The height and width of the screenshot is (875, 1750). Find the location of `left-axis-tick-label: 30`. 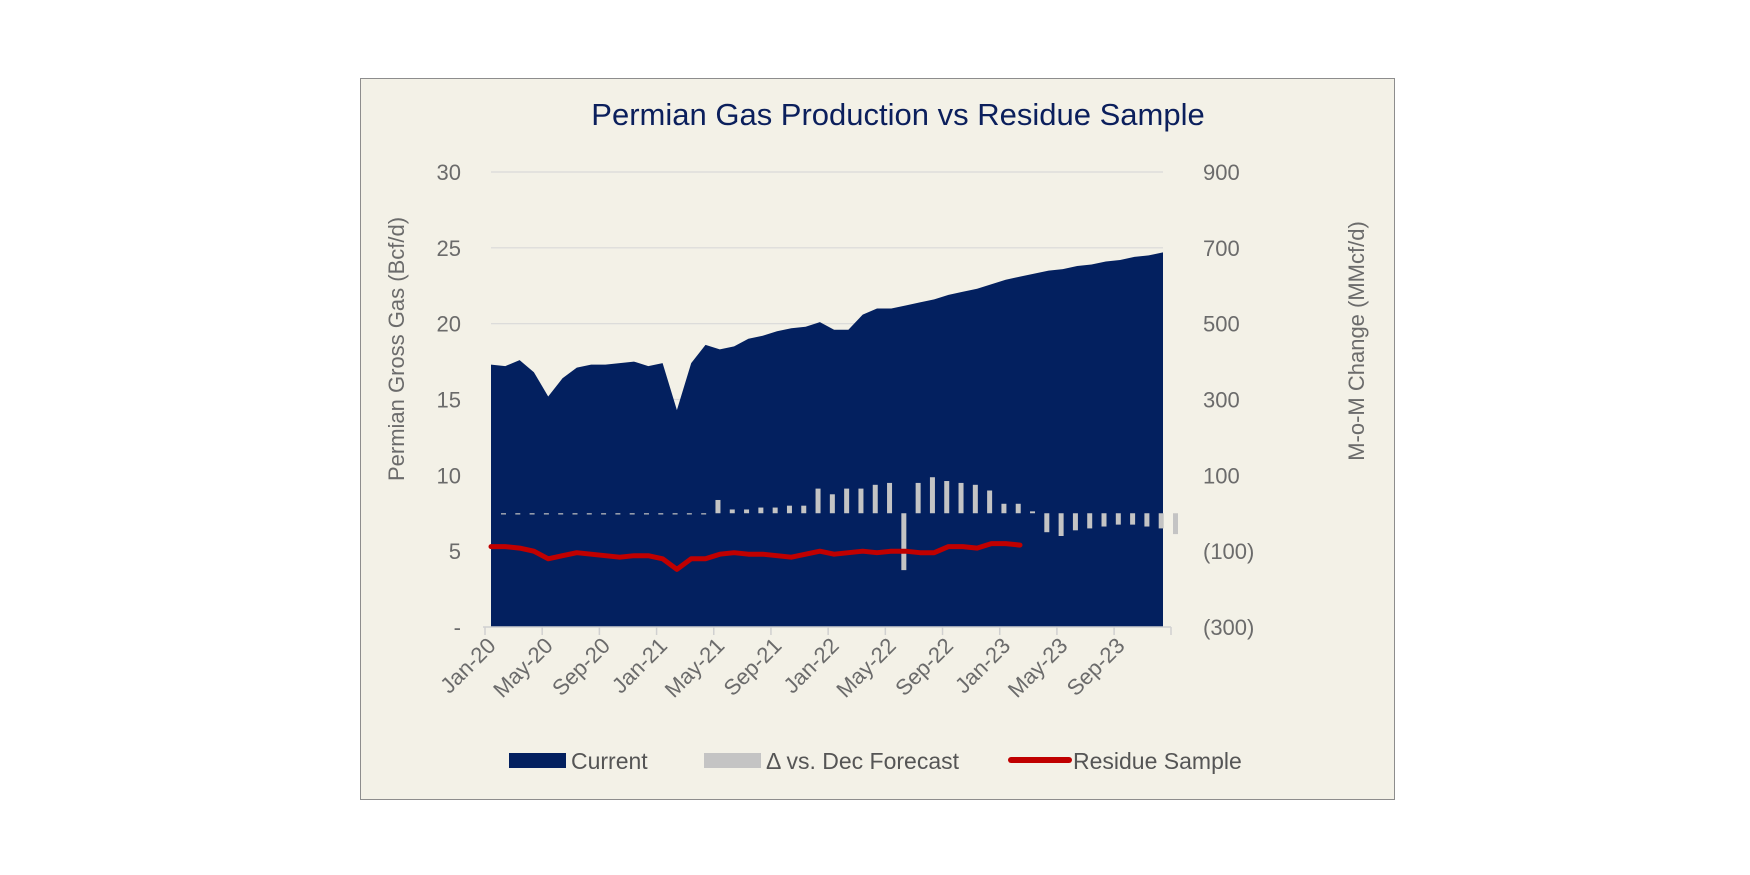

left-axis-tick-label: 30 is located at coordinates (449, 172).